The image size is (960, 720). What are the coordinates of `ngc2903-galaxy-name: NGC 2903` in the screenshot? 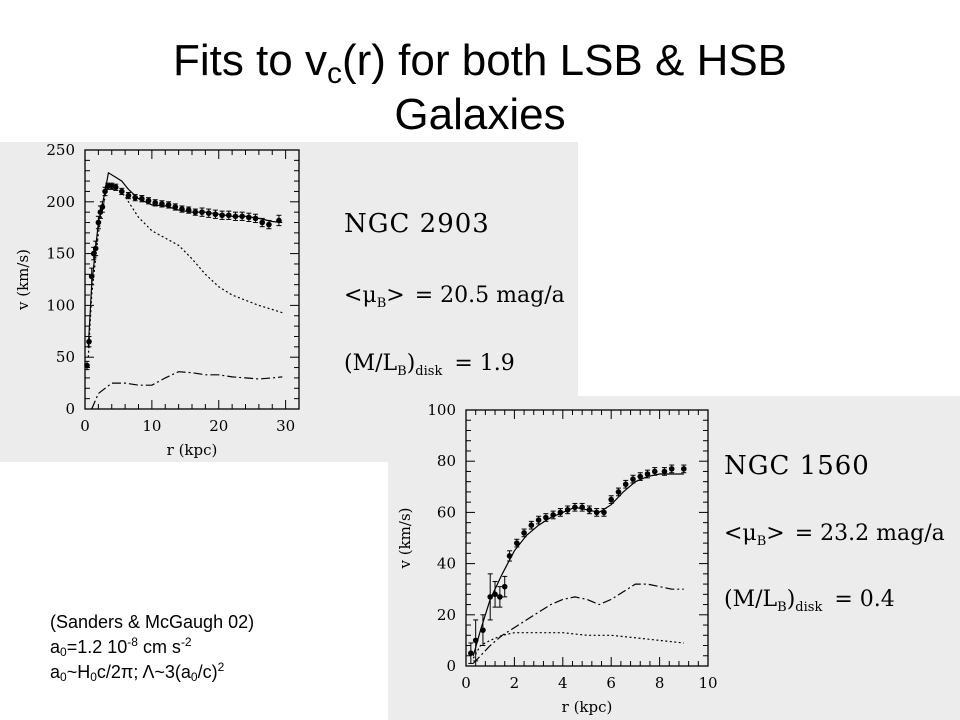 It's located at (417, 224).